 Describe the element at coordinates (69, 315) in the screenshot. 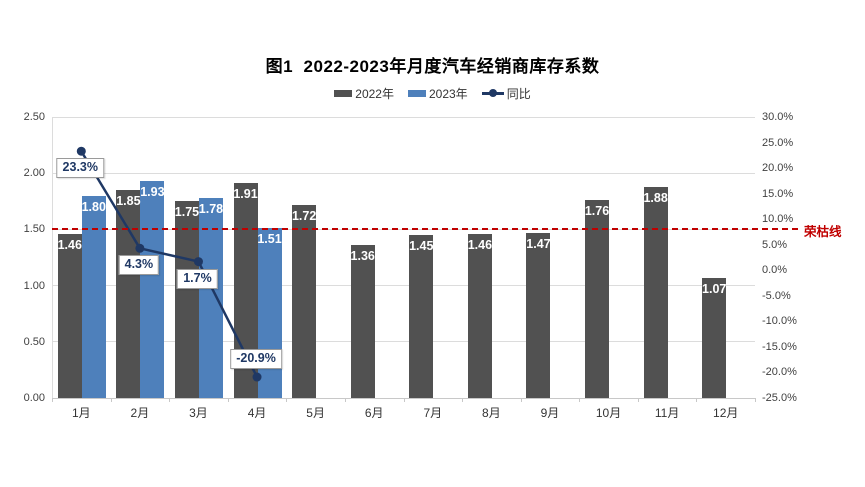

I see `bar-2022年-1月` at that location.